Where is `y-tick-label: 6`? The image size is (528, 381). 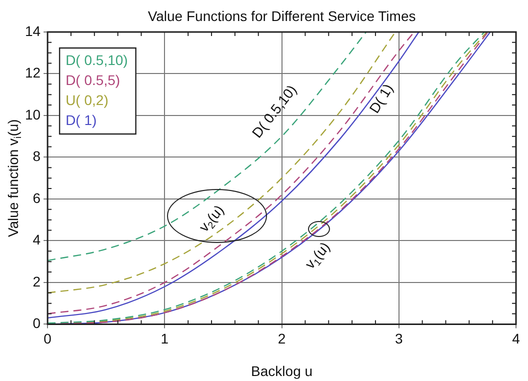 y-tick-label: 6 is located at coordinates (36, 198).